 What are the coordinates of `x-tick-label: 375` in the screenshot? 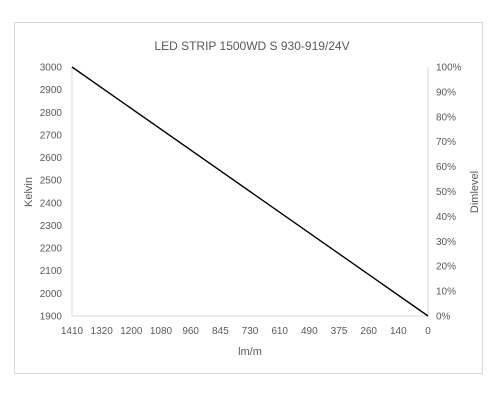 It's located at (339, 331).